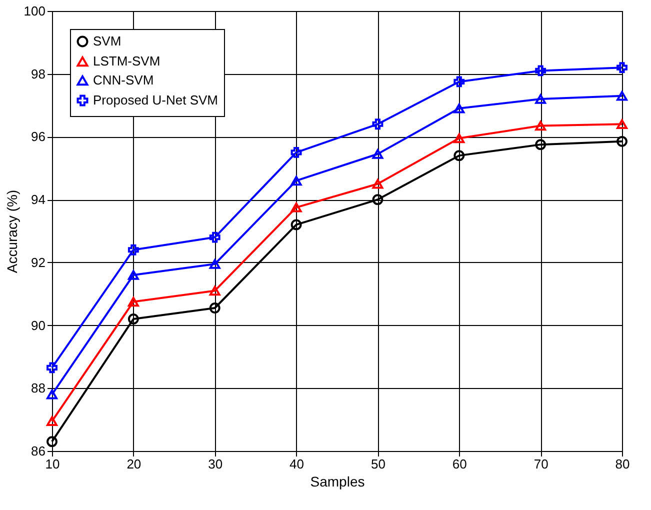 This screenshot has width=651, height=510. Describe the element at coordinates (52, 464) in the screenshot. I see `x-tick-label: 10` at that location.